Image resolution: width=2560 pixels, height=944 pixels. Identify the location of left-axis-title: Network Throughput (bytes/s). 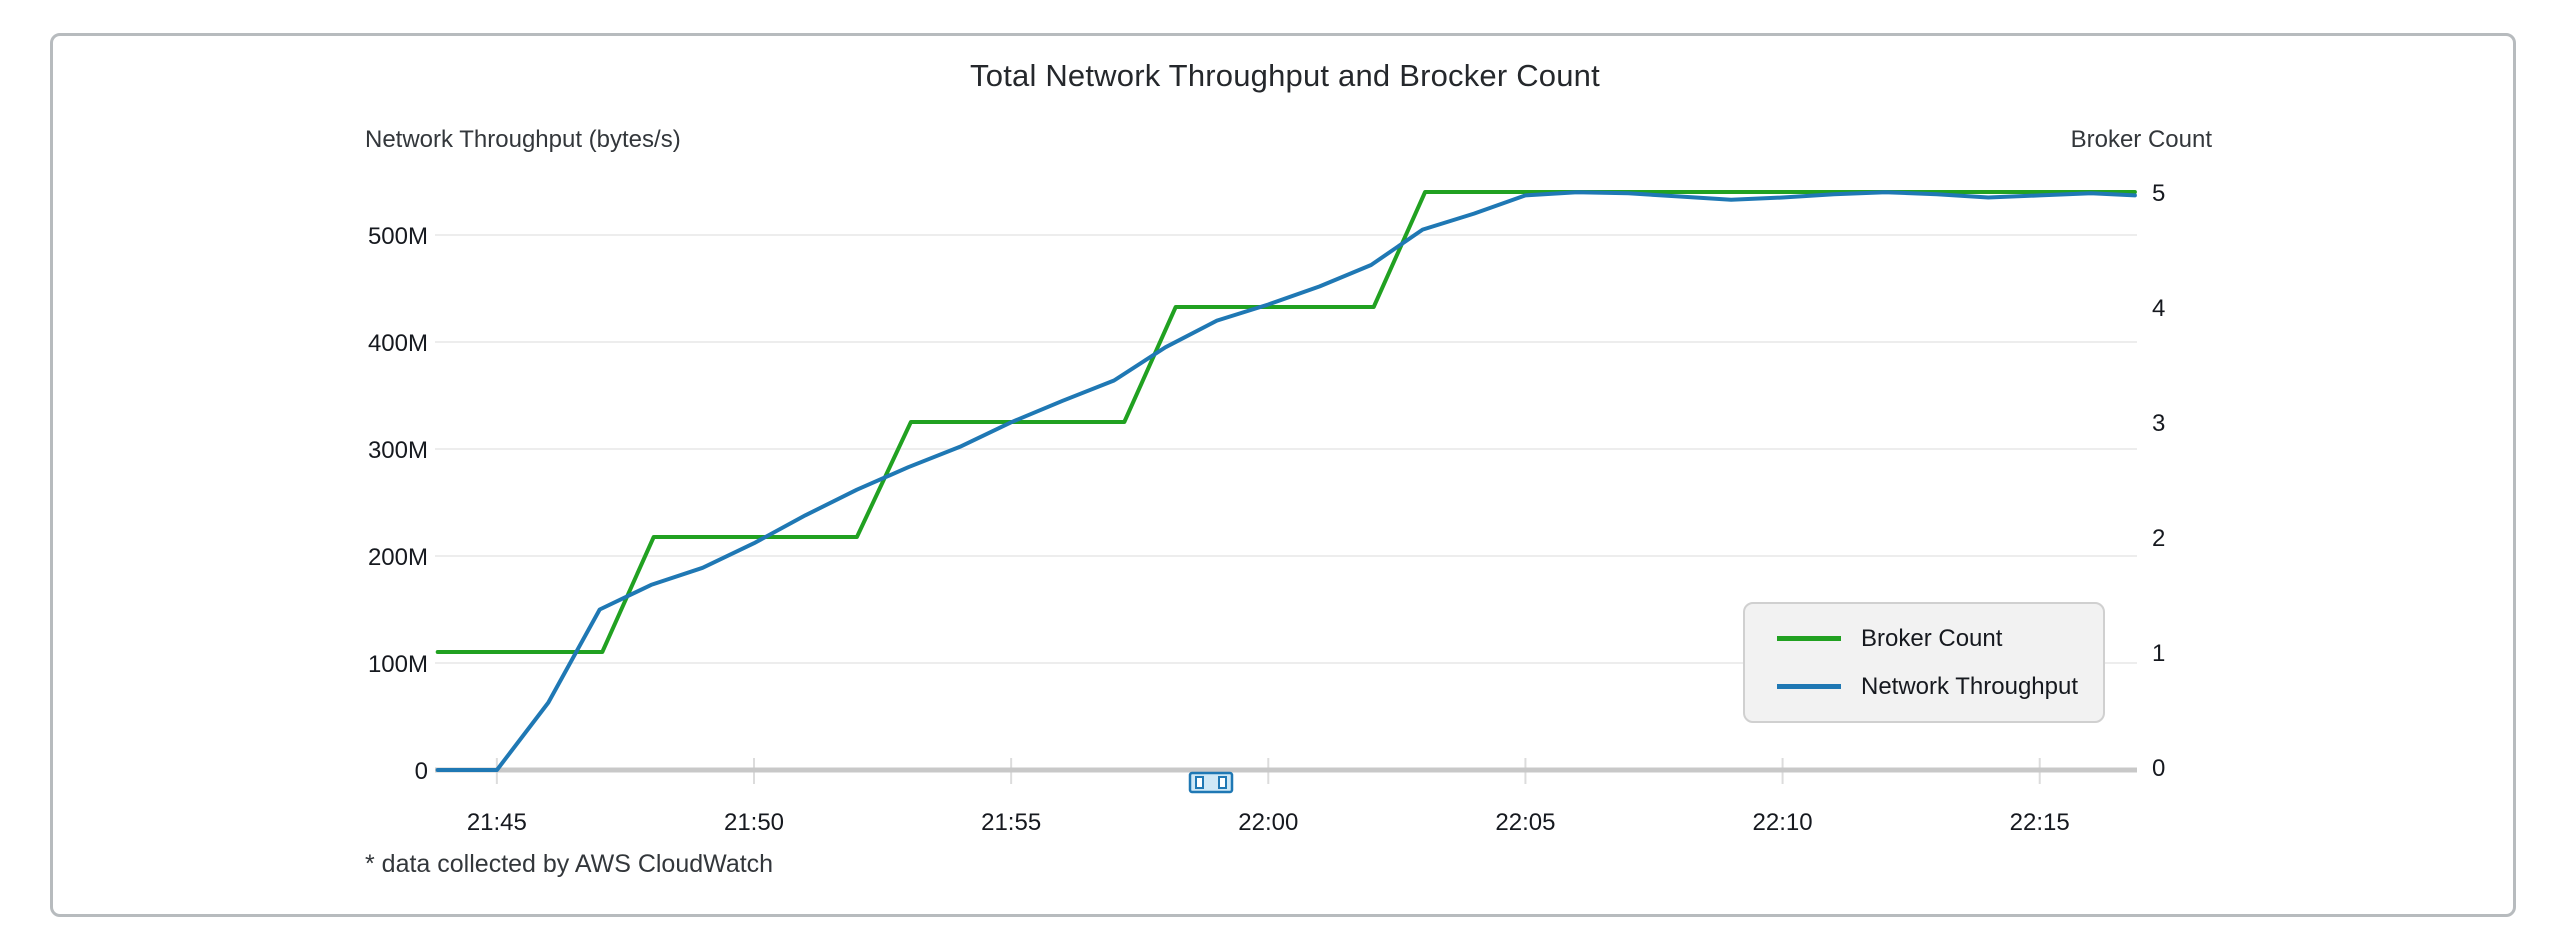
(523, 139).